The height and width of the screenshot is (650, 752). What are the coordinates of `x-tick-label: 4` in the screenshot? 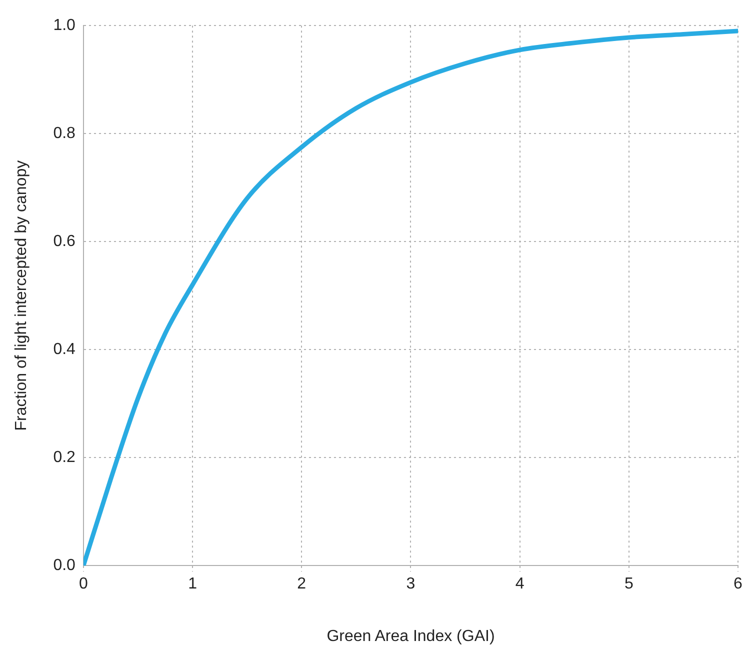 It's located at (519, 584).